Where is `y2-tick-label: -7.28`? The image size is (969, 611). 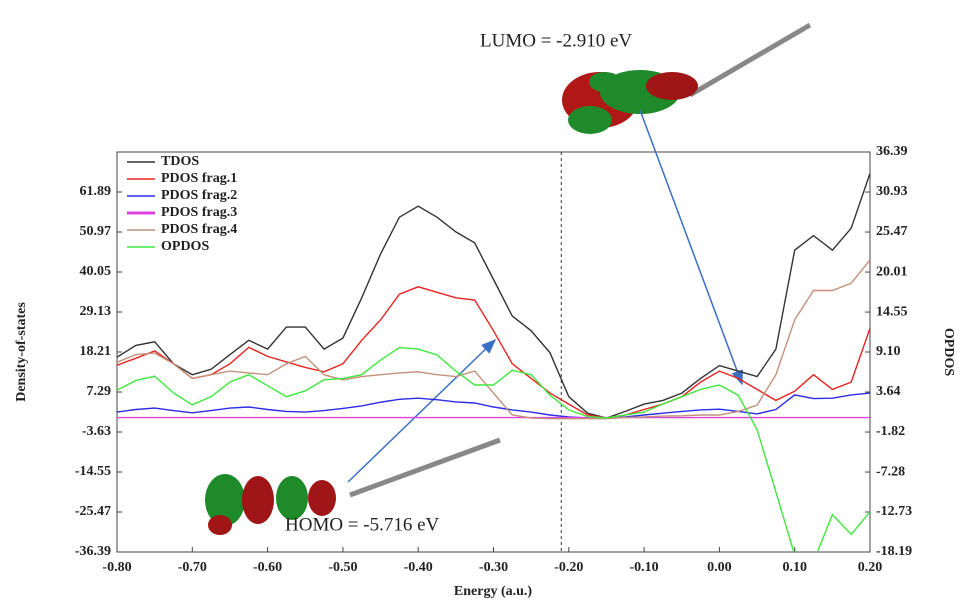
y2-tick-label: -7.28 is located at coordinates (890, 471).